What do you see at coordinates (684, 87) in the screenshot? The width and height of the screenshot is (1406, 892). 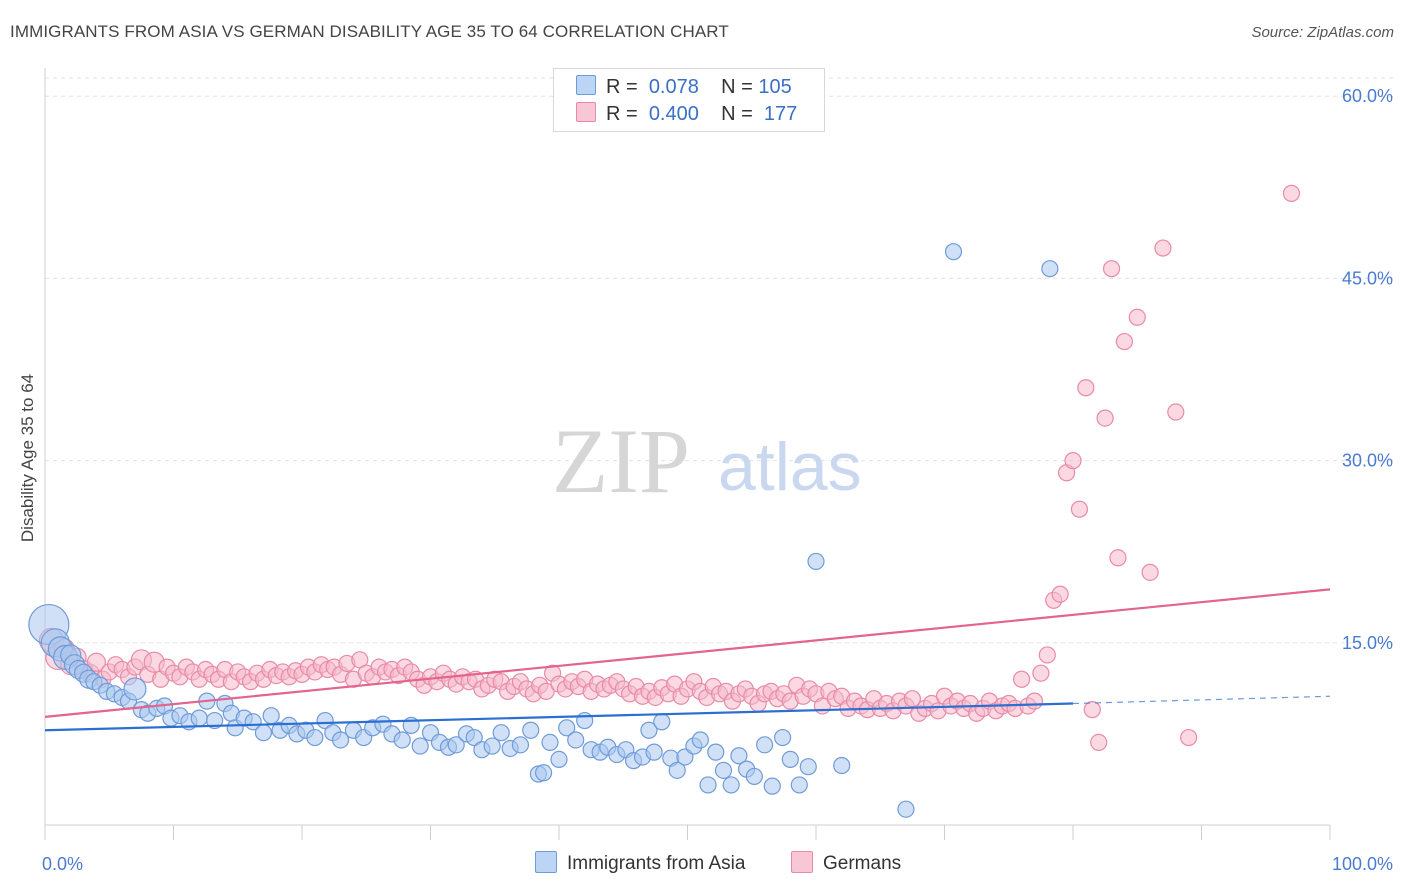 I see `legend-row-asia: R = 0.078 N = 105` at bounding box center [684, 87].